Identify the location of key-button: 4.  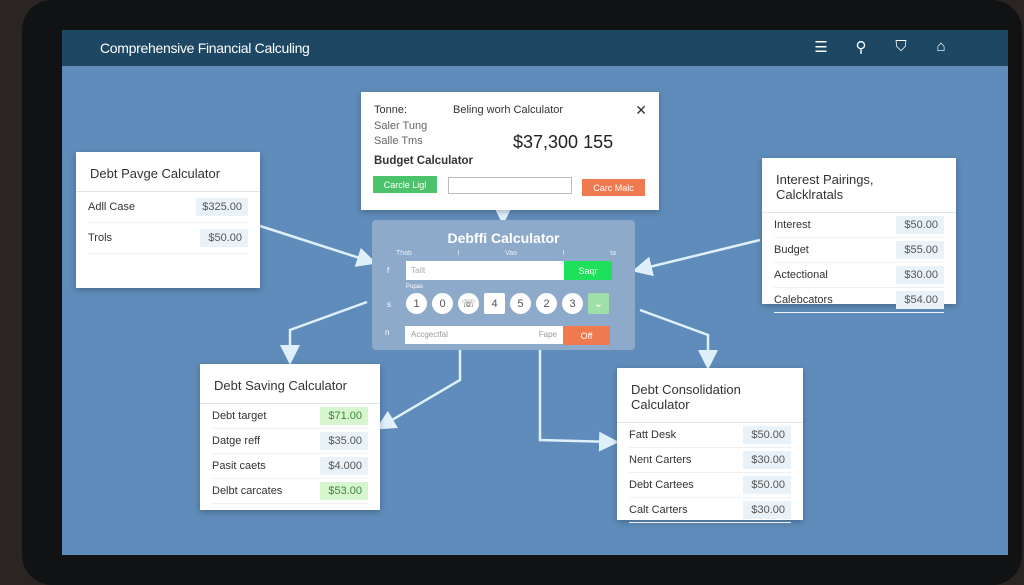
(494, 303).